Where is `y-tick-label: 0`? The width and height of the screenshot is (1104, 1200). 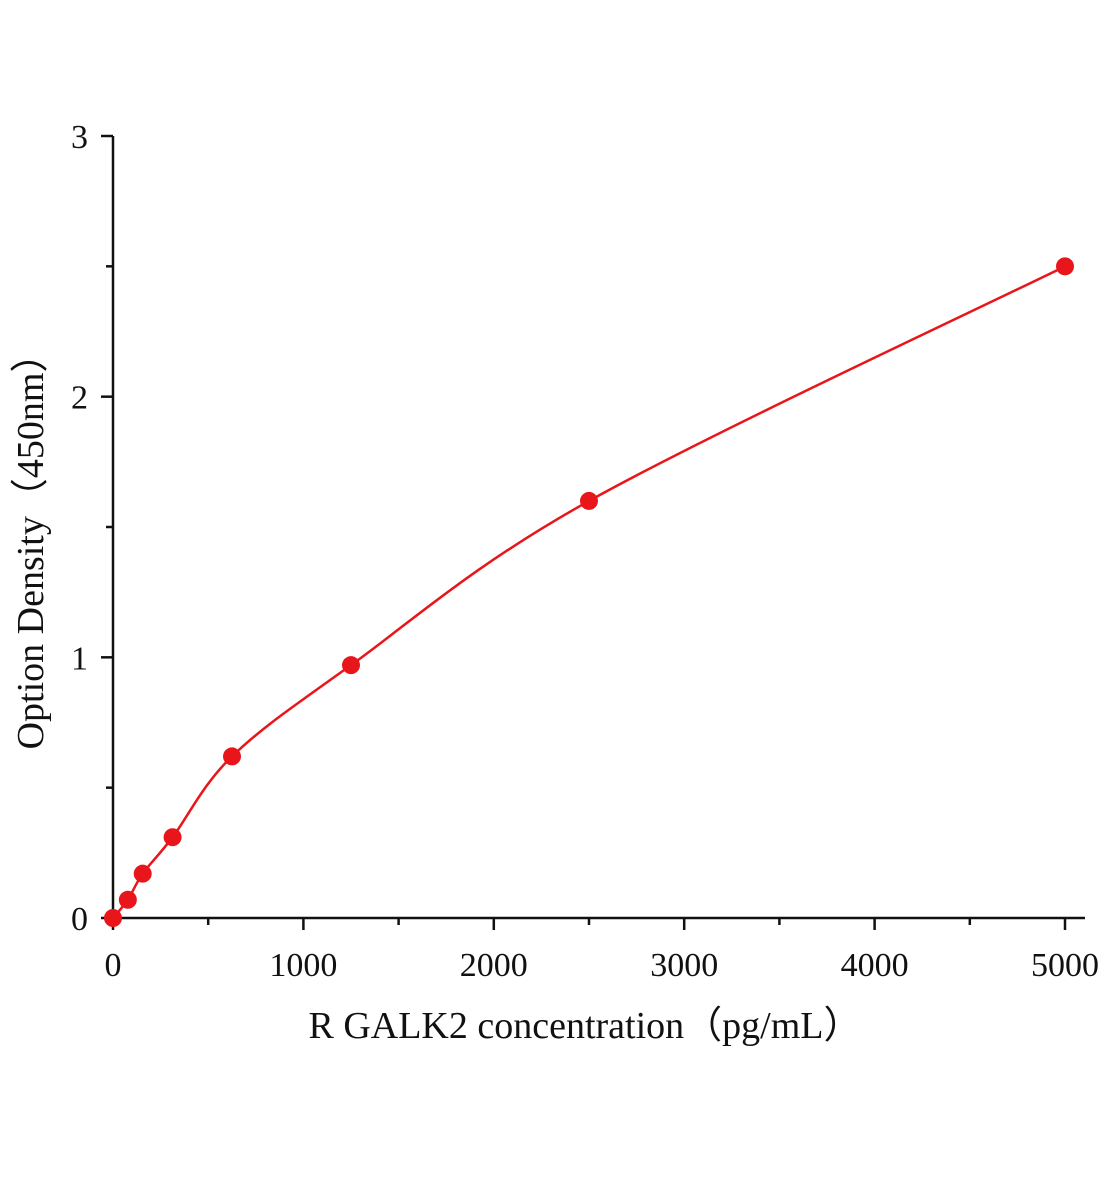 y-tick-label: 0 is located at coordinates (79, 919).